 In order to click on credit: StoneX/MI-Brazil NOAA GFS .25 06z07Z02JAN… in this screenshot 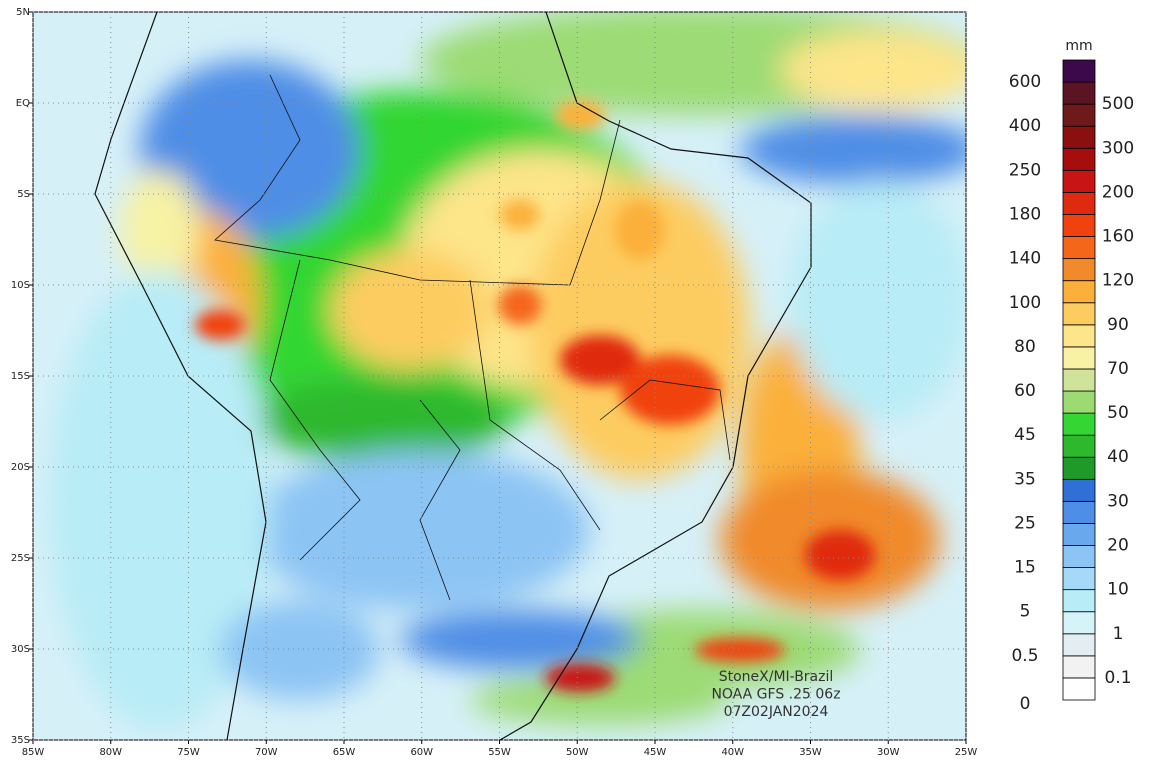, I will do `click(775, 694)`.